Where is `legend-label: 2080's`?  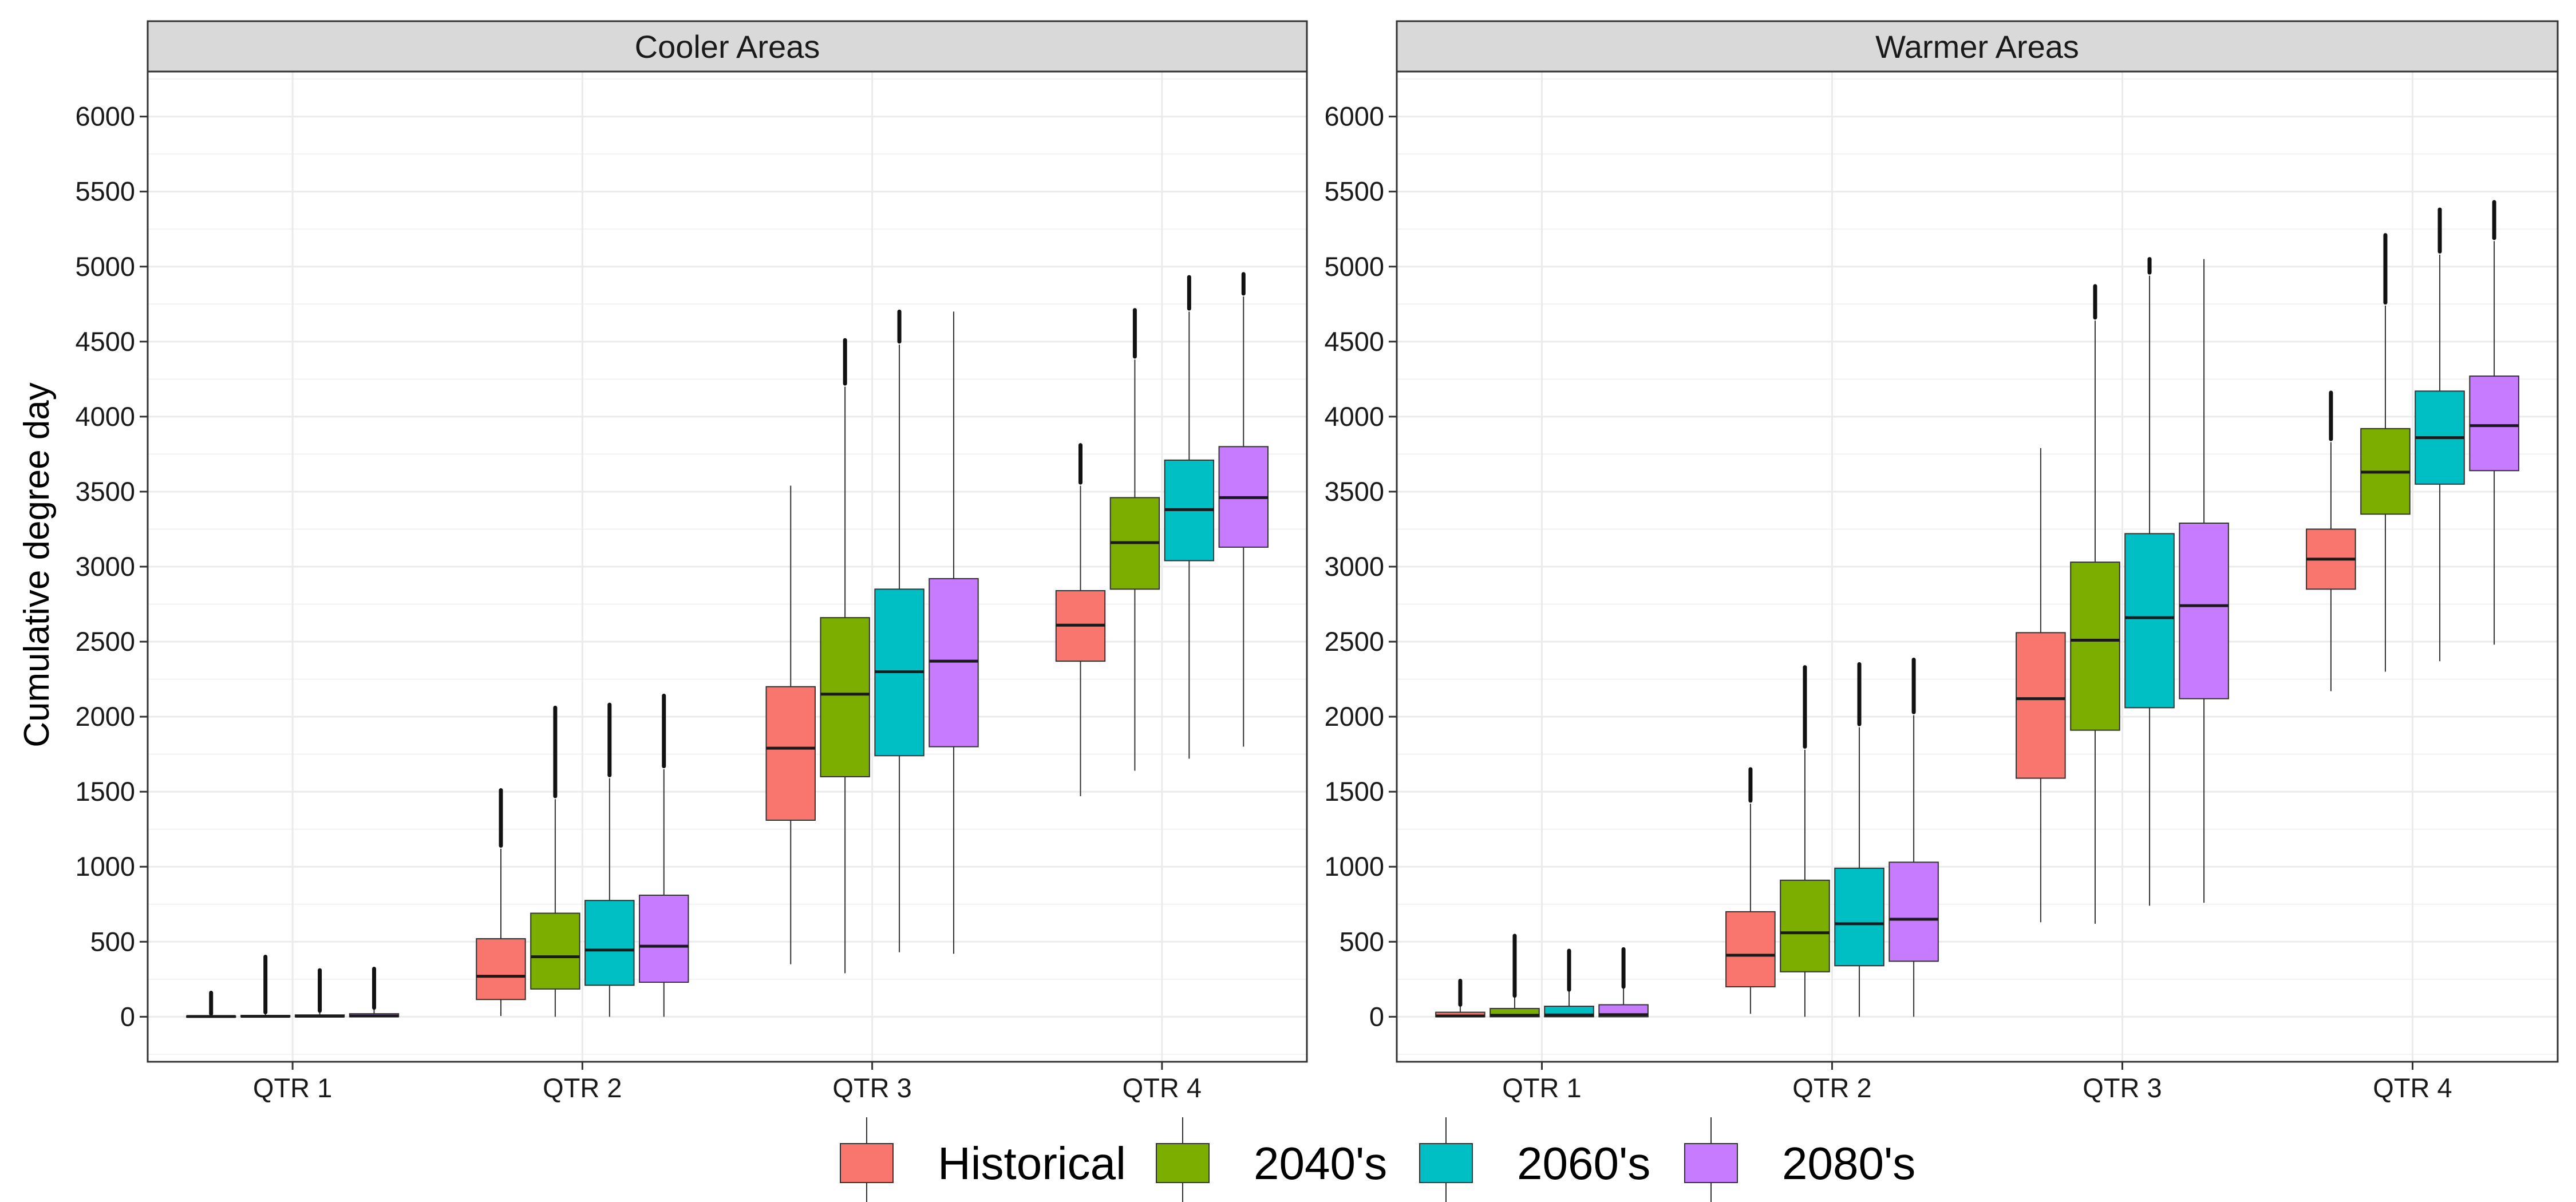 legend-label: 2080's is located at coordinates (1848, 1164).